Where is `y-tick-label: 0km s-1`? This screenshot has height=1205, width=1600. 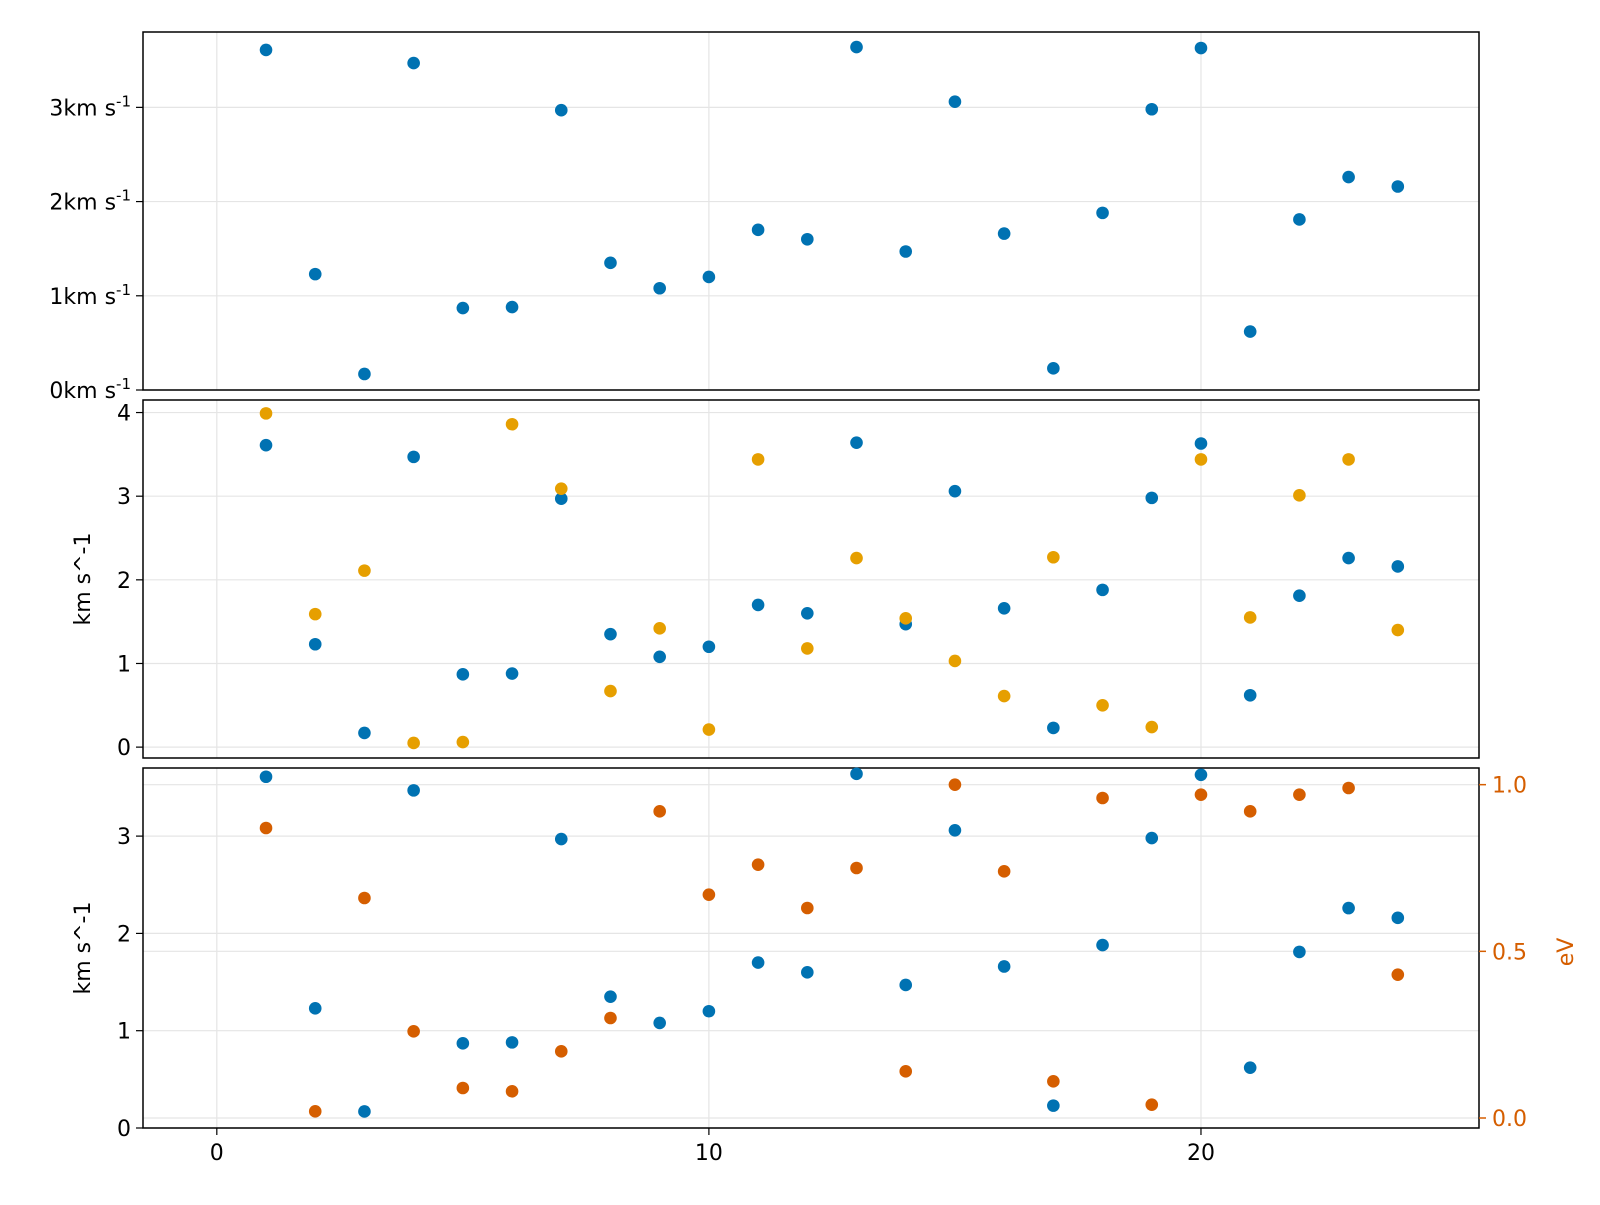 y-tick-label: 0km s-1 is located at coordinates (90, 389).